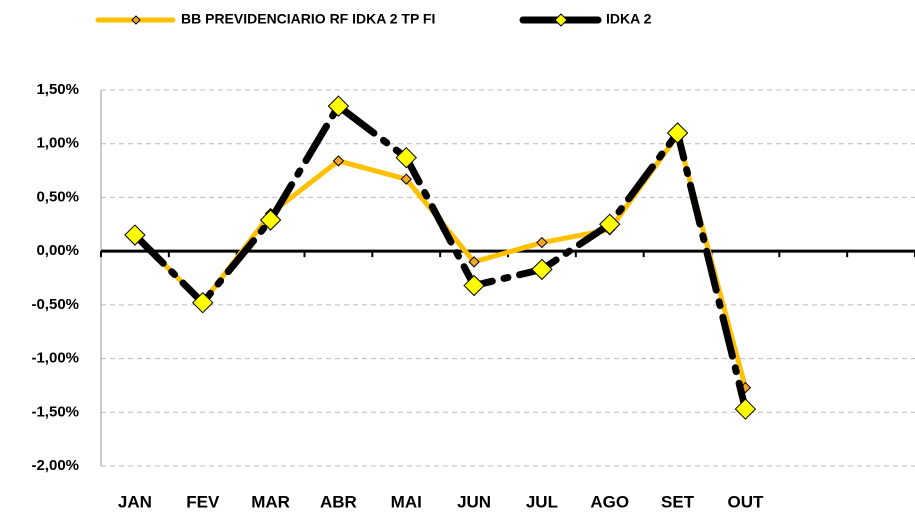 Image resolution: width=915 pixels, height=516 pixels. Describe the element at coordinates (629, 19) in the screenshot. I see `legend-label: IDKA 2` at that location.